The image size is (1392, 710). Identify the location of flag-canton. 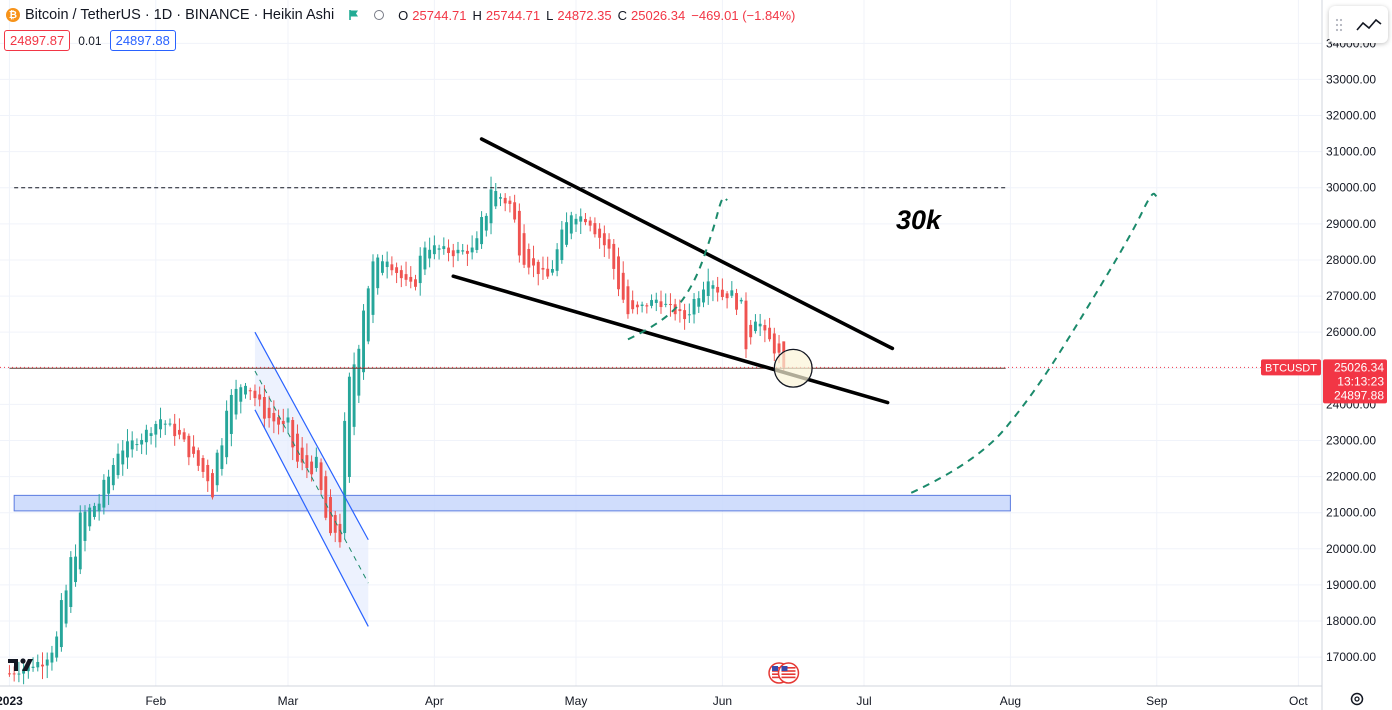
(775, 668).